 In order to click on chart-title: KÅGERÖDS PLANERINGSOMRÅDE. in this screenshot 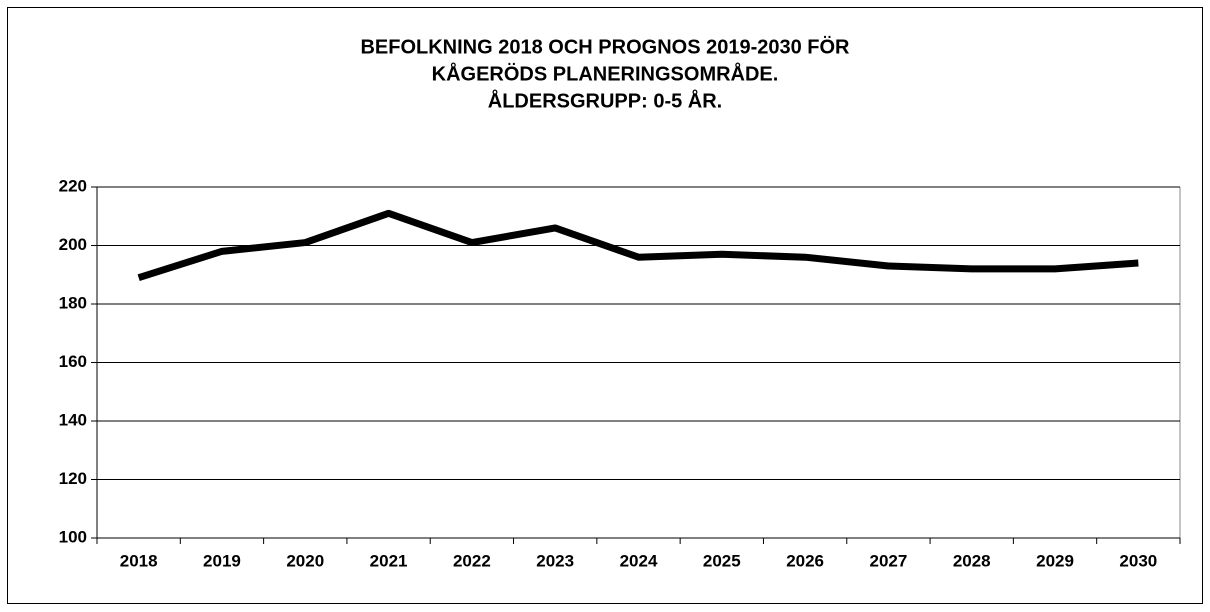, I will do `click(605, 73)`.